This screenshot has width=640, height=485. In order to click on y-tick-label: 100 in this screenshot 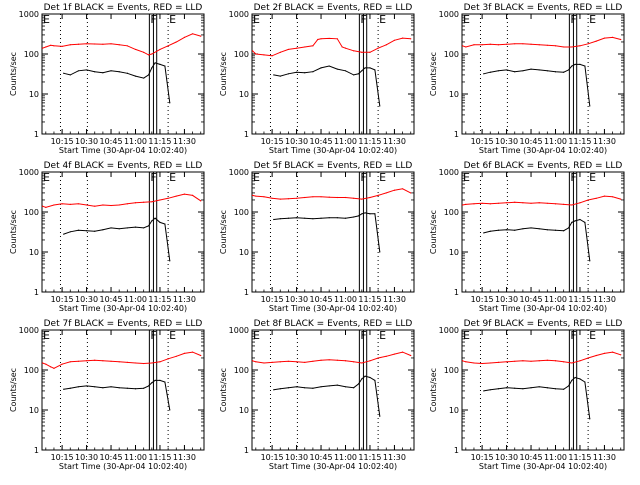, I will do `click(241, 54)`.